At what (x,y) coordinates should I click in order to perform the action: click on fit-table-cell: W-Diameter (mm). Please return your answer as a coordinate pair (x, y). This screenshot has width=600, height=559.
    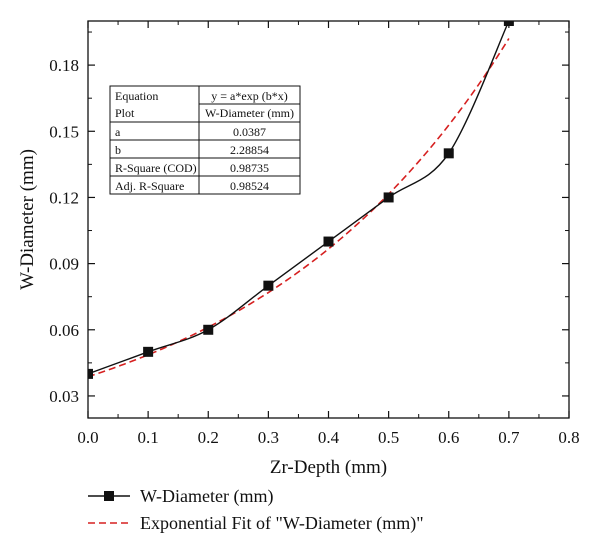
    Looking at the image, I should click on (249, 113).